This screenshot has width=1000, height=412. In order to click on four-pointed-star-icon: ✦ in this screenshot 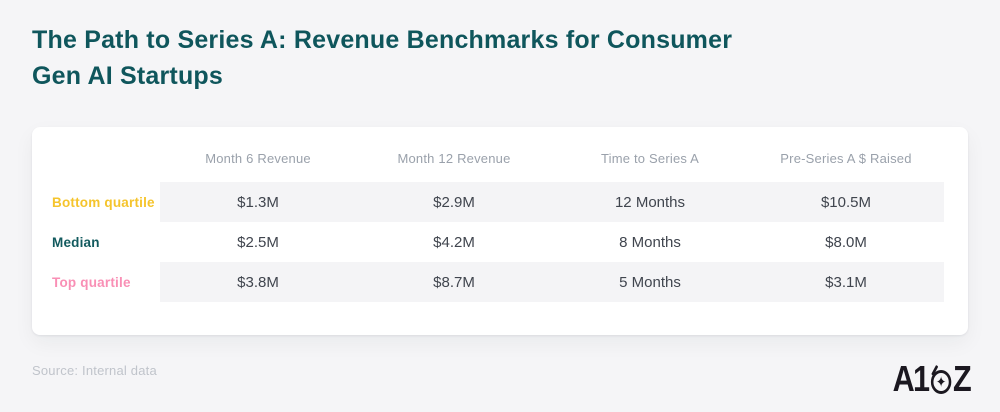, I will do `click(941, 381)`.